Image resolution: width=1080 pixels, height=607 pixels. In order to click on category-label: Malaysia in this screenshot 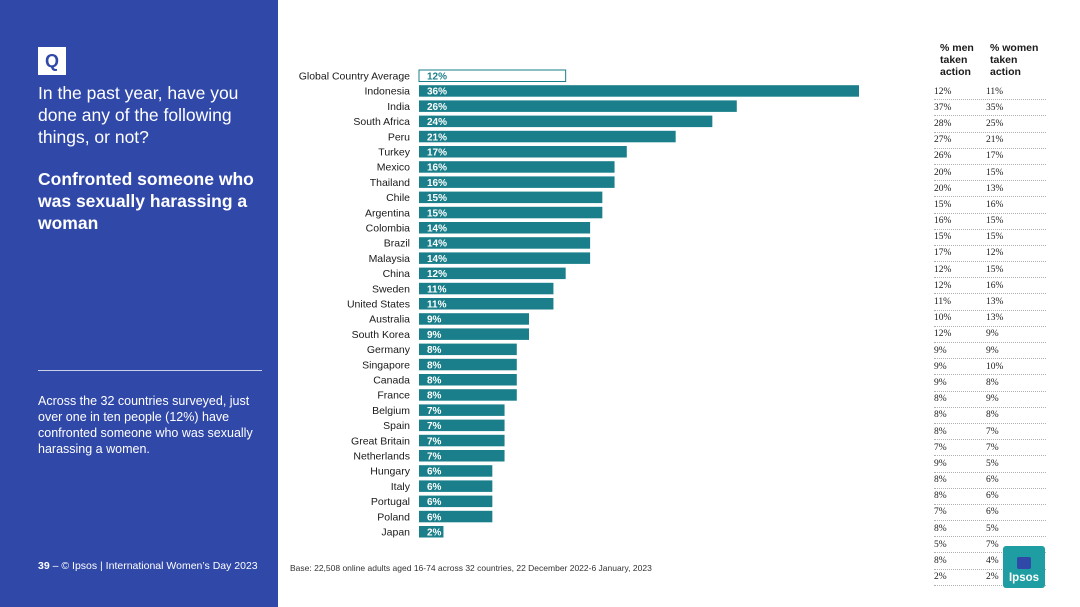, I will do `click(390, 259)`.